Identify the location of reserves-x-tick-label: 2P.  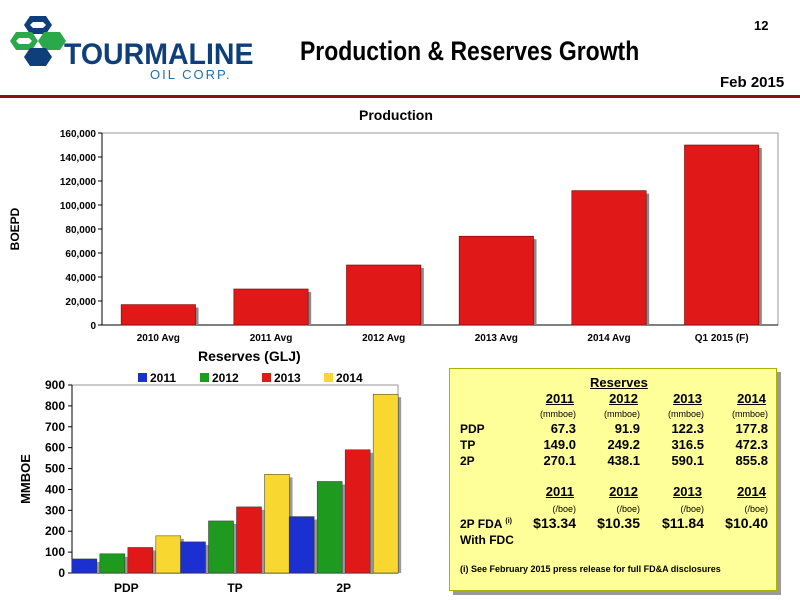
(343, 588).